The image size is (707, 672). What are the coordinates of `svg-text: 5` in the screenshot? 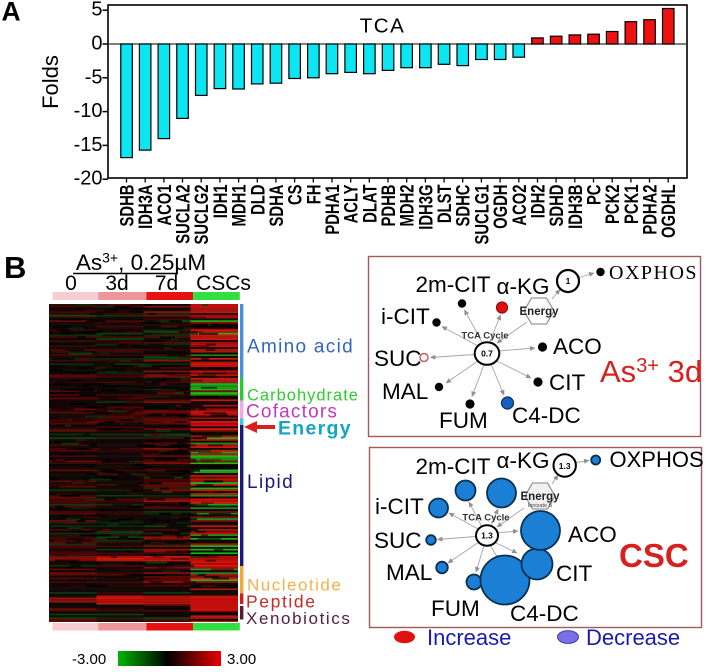 It's located at (96, 10).